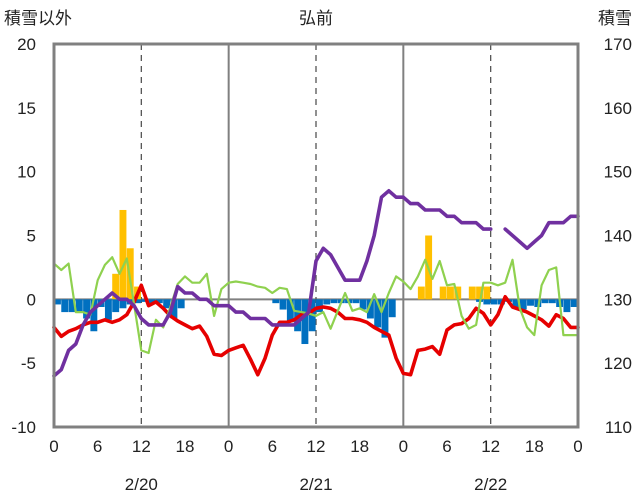 This screenshot has width=636, height=501. Describe the element at coordinates (618, 299) in the screenshot. I see `right-y-tick-label: 130` at that location.